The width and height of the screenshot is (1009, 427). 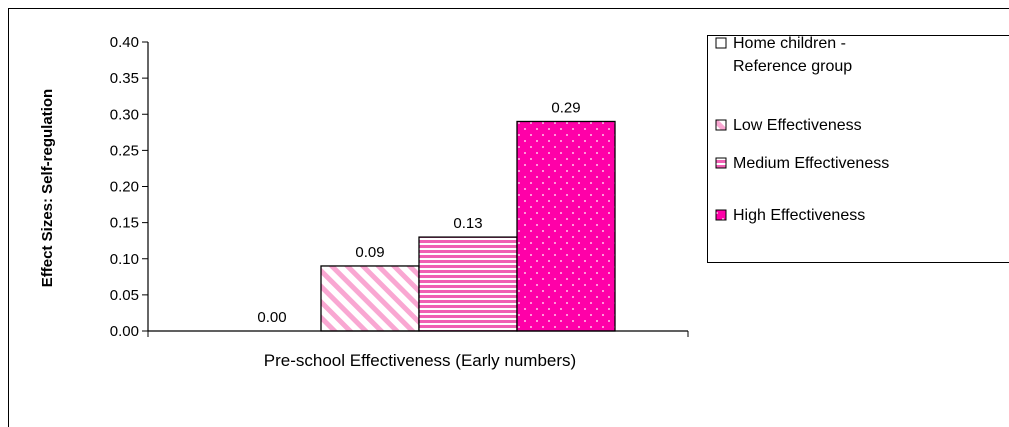 What do you see at coordinates (124, 78) in the screenshot?
I see `y-tick-label: 0.35` at bounding box center [124, 78].